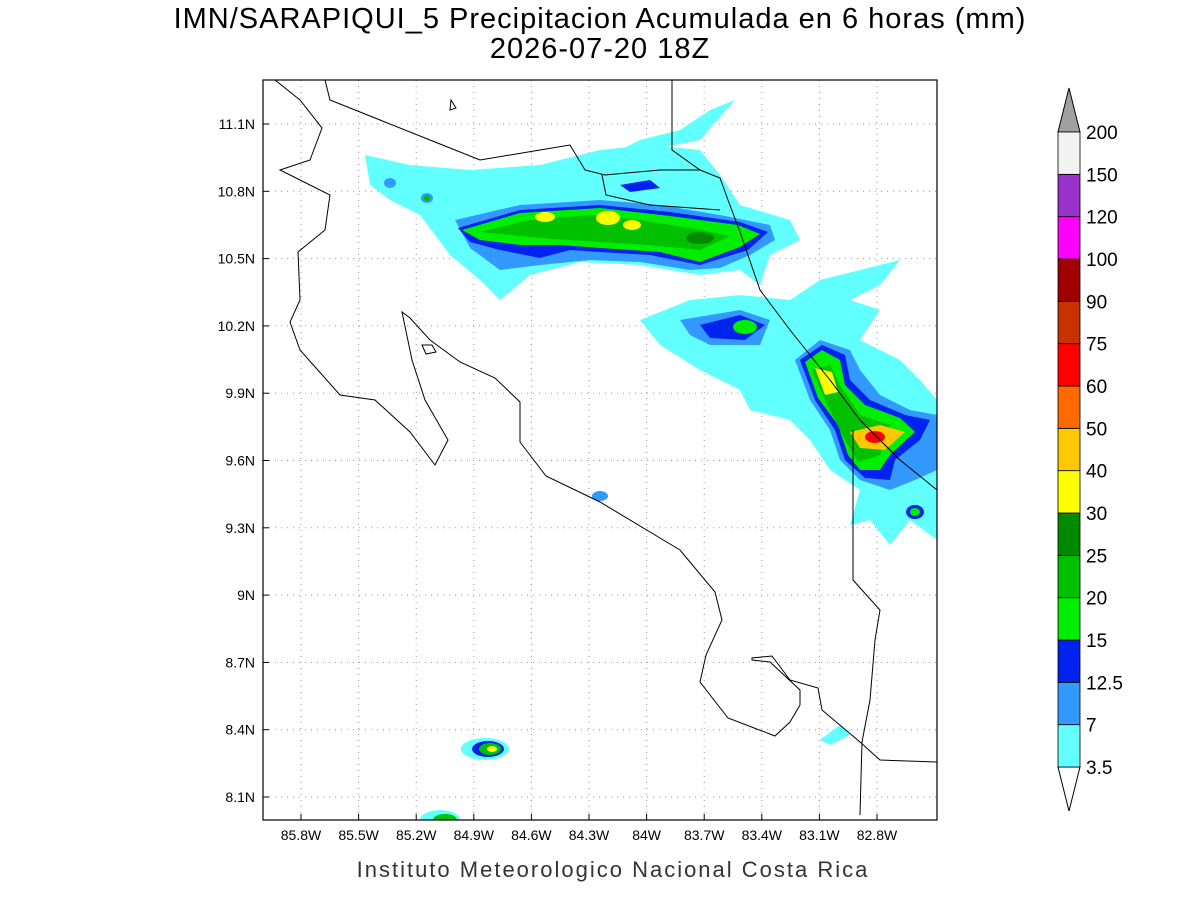 This screenshot has height=905, width=1200. What do you see at coordinates (1069, 110) in the screenshot?
I see `colorbar-over` at bounding box center [1069, 110].